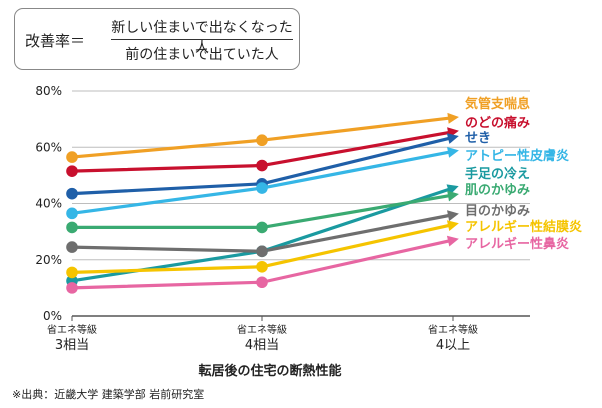 This screenshot has height=408, width=602. What do you see at coordinates (497, 123) in the screenshot?
I see `series-label: のどの痛み` at bounding box center [497, 123].